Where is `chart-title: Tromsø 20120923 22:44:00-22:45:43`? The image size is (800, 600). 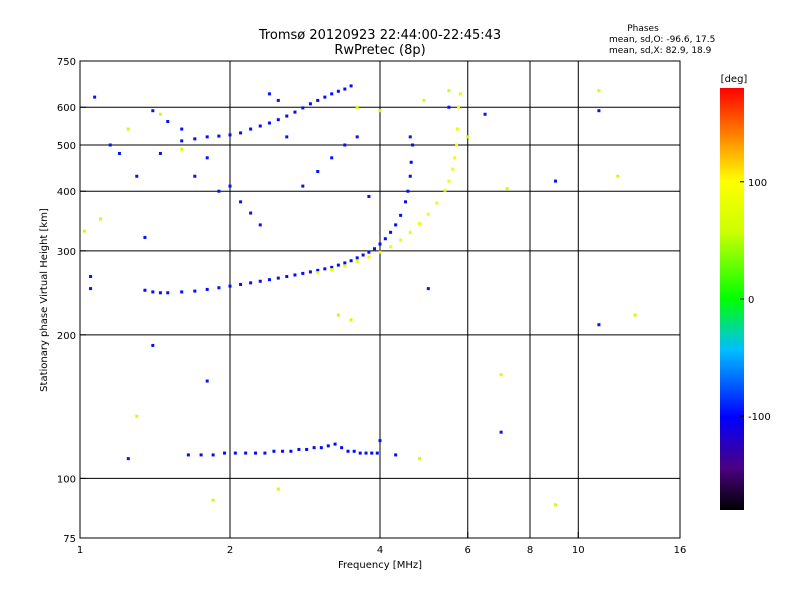
chart-title: Tromsø 20120923 22:44:00-22:45:43 is located at coordinates (379, 35).